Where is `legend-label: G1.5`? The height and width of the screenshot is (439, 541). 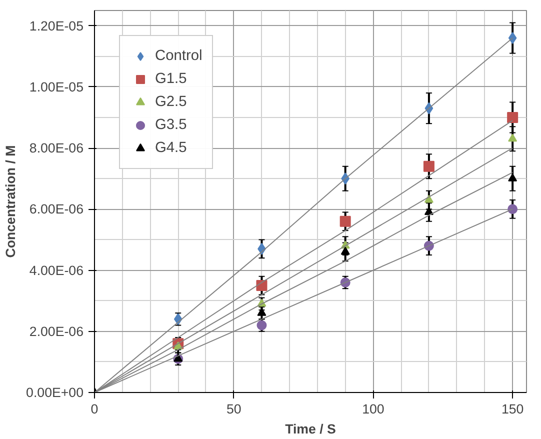 legend-label: G1.5 is located at coordinates (171, 79).